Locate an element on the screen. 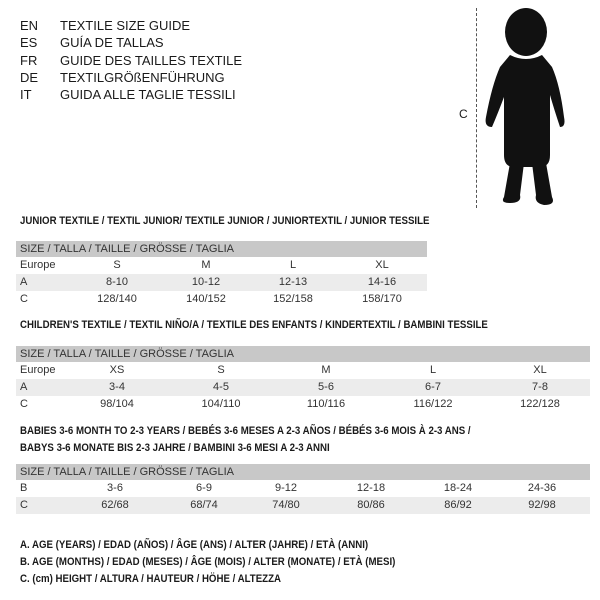  height-line is located at coordinates (476, 108).